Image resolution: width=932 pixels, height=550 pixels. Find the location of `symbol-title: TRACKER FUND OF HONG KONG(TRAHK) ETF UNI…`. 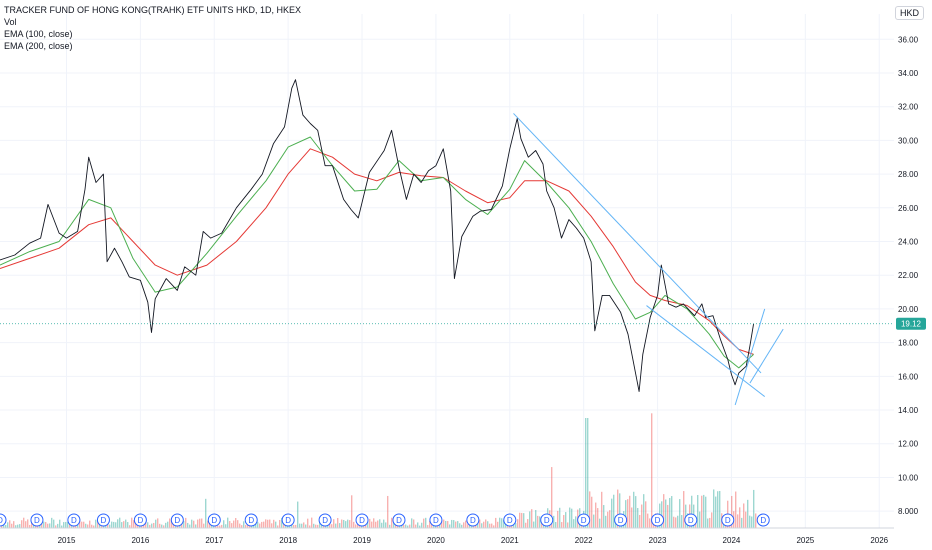

symbol-title: TRACKER FUND OF HONG KONG(TRAHK) ETF UNI… is located at coordinates (153, 10).